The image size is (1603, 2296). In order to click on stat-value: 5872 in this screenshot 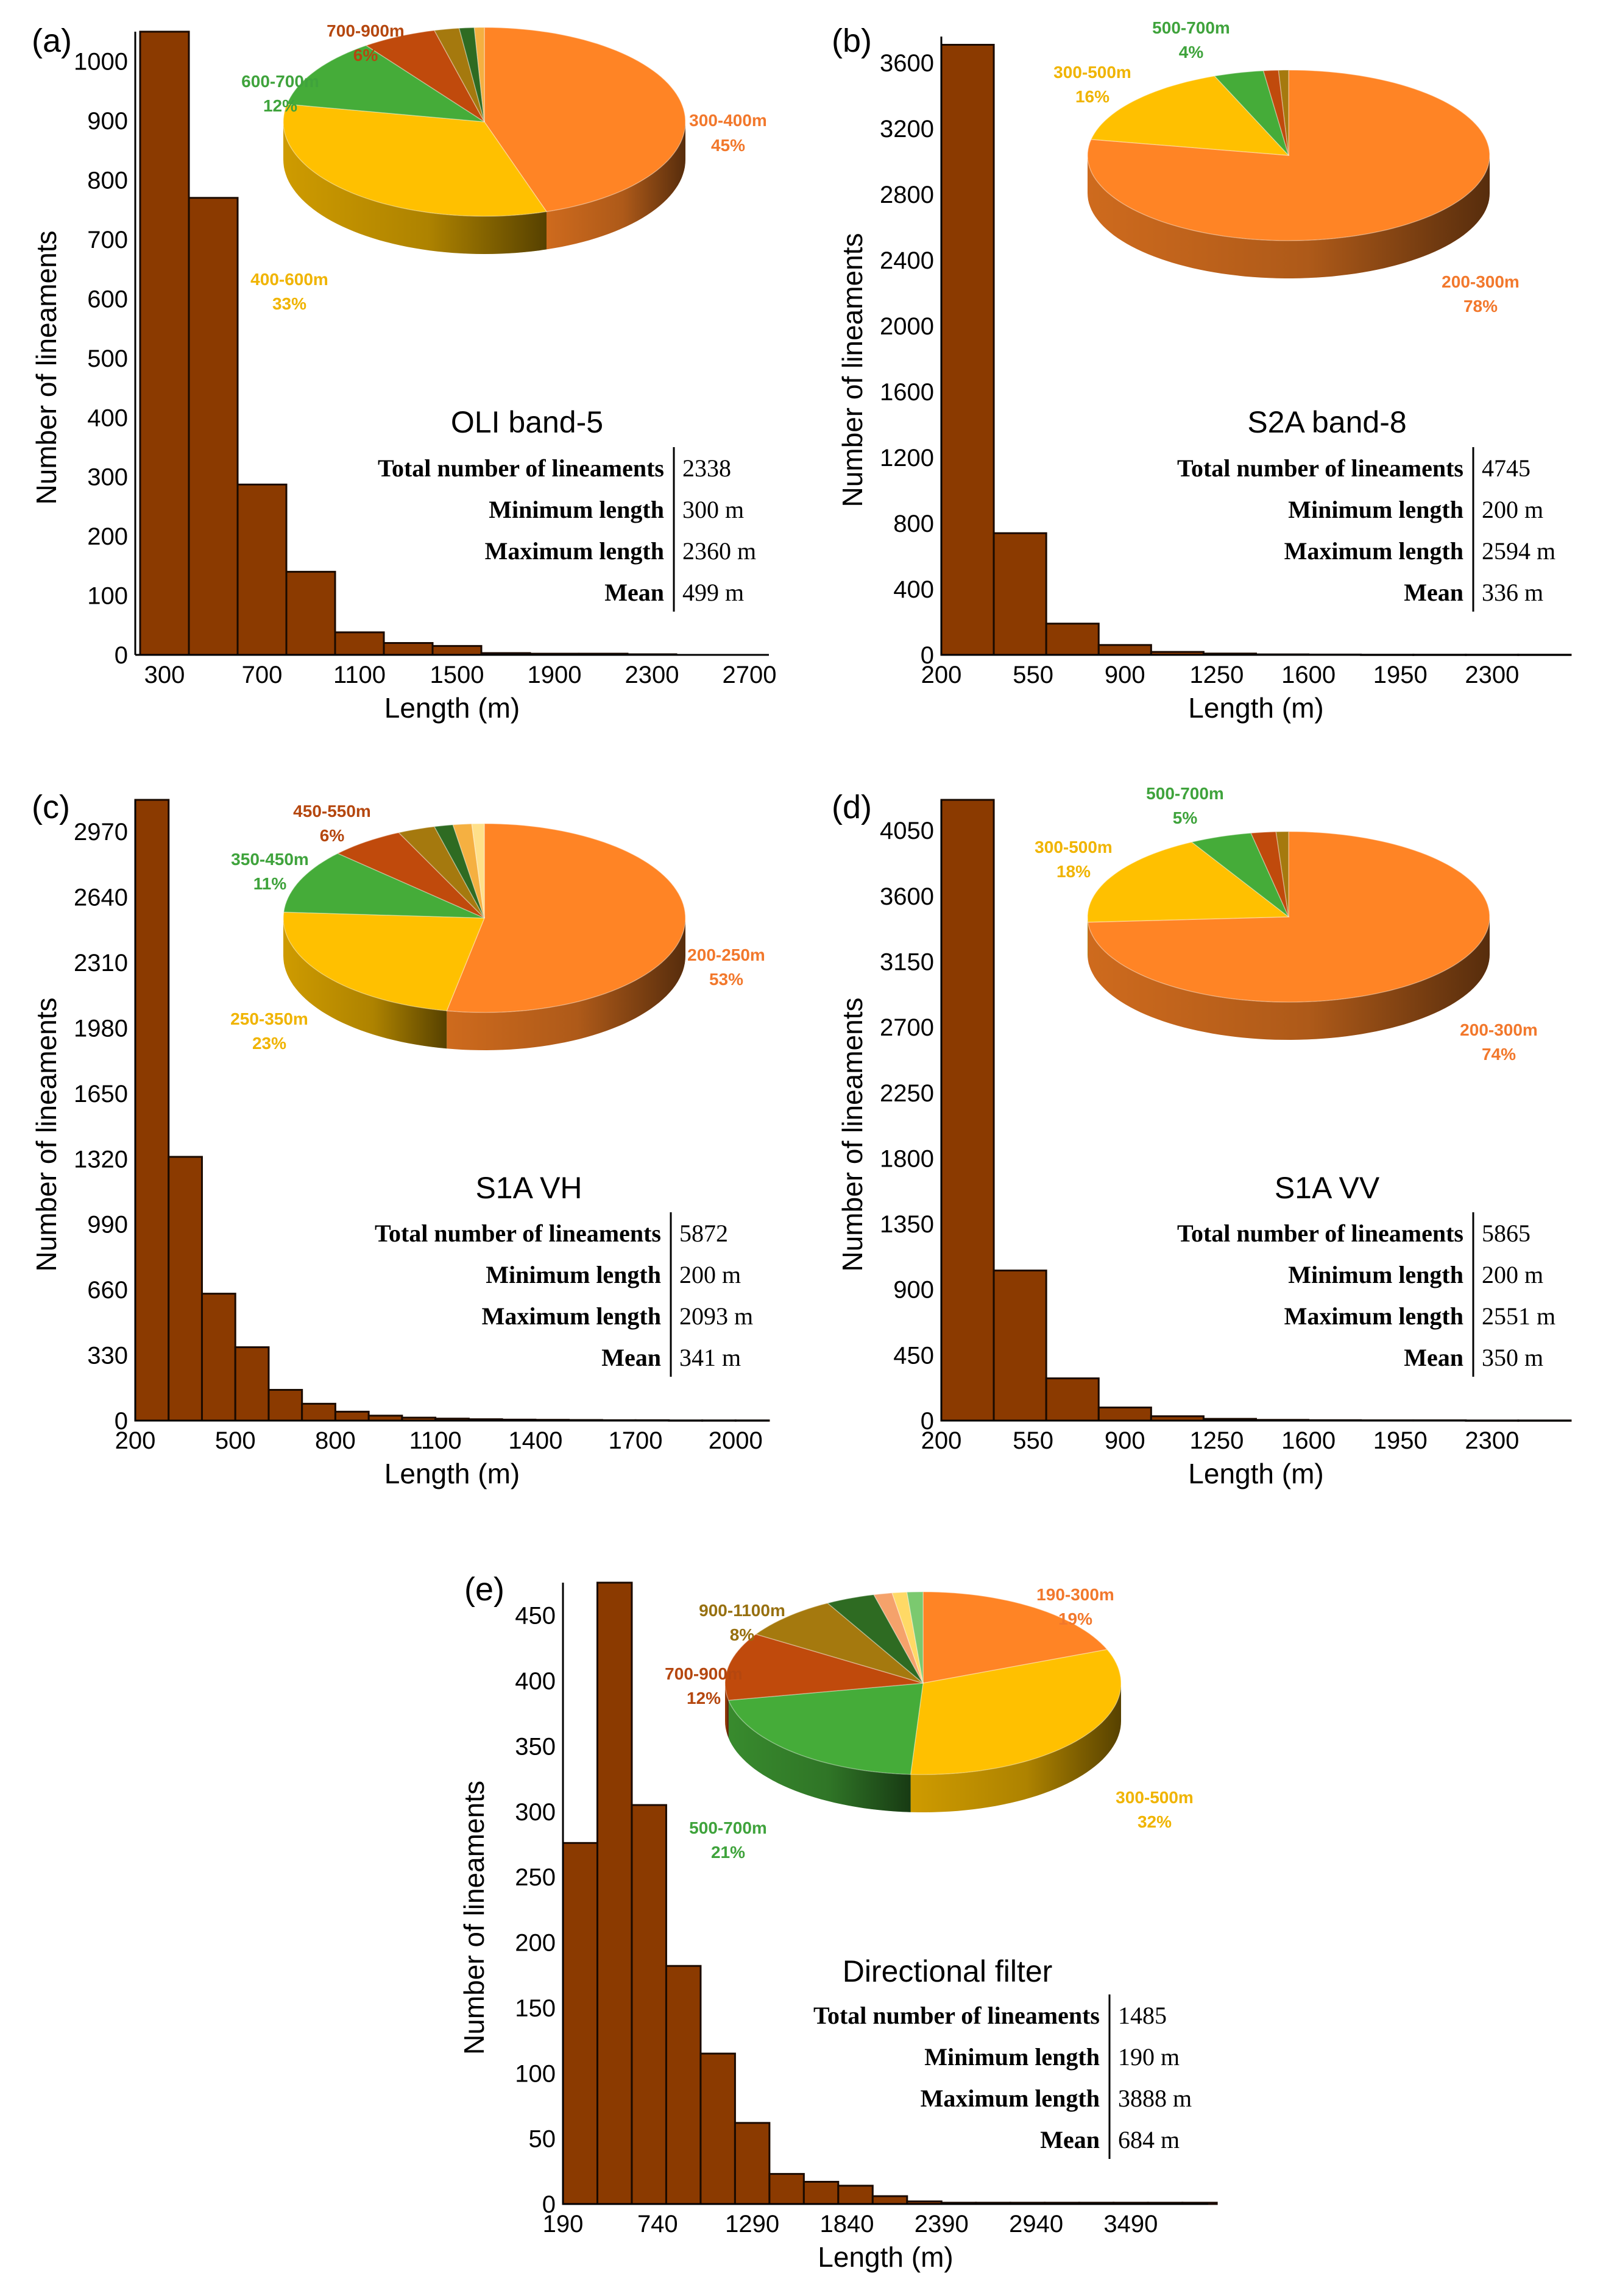, I will do `click(703, 1233)`.